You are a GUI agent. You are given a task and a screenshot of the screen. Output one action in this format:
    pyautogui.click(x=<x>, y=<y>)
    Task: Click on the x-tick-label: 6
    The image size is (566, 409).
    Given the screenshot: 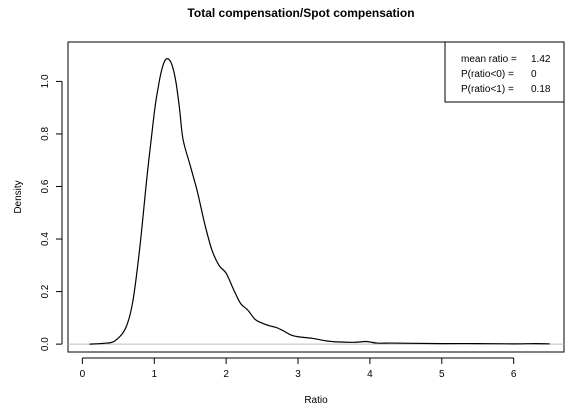 What is the action you would take?
    pyautogui.click(x=514, y=374)
    